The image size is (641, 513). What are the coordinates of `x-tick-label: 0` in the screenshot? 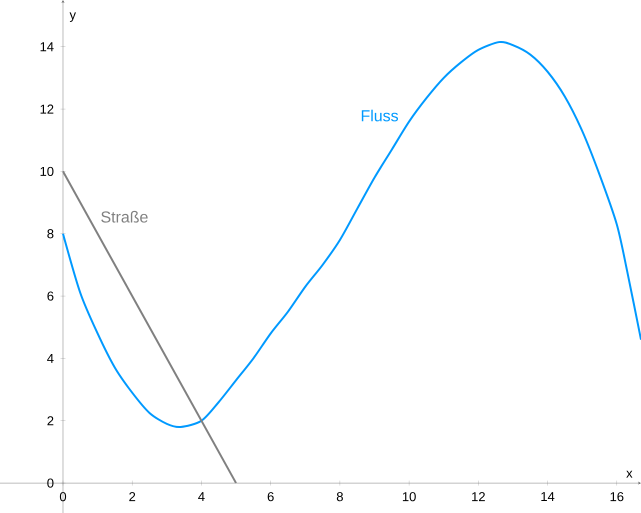 It's located at (63, 497).